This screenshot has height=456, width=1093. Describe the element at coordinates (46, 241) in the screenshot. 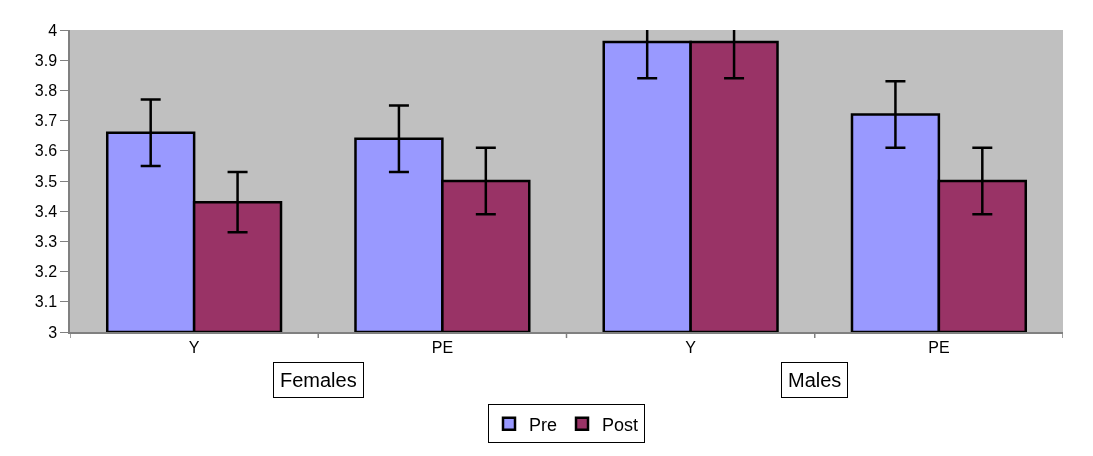

I see `y-tick-label: 3.3` at that location.